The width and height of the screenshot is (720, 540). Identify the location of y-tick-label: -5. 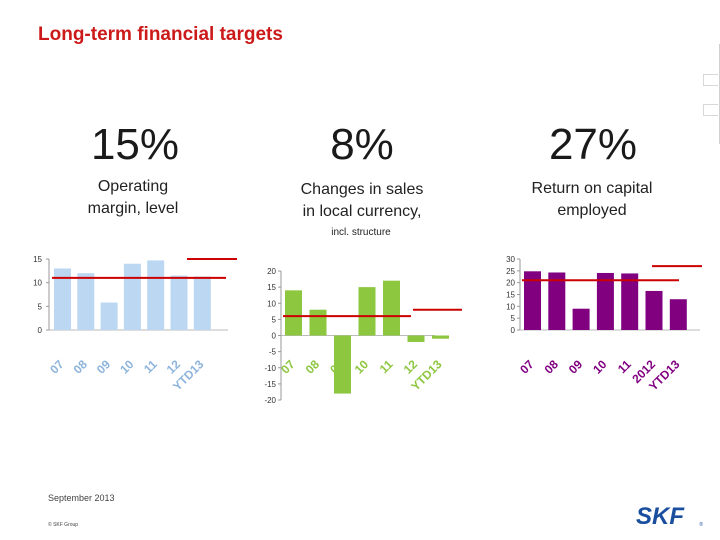
(273, 352).